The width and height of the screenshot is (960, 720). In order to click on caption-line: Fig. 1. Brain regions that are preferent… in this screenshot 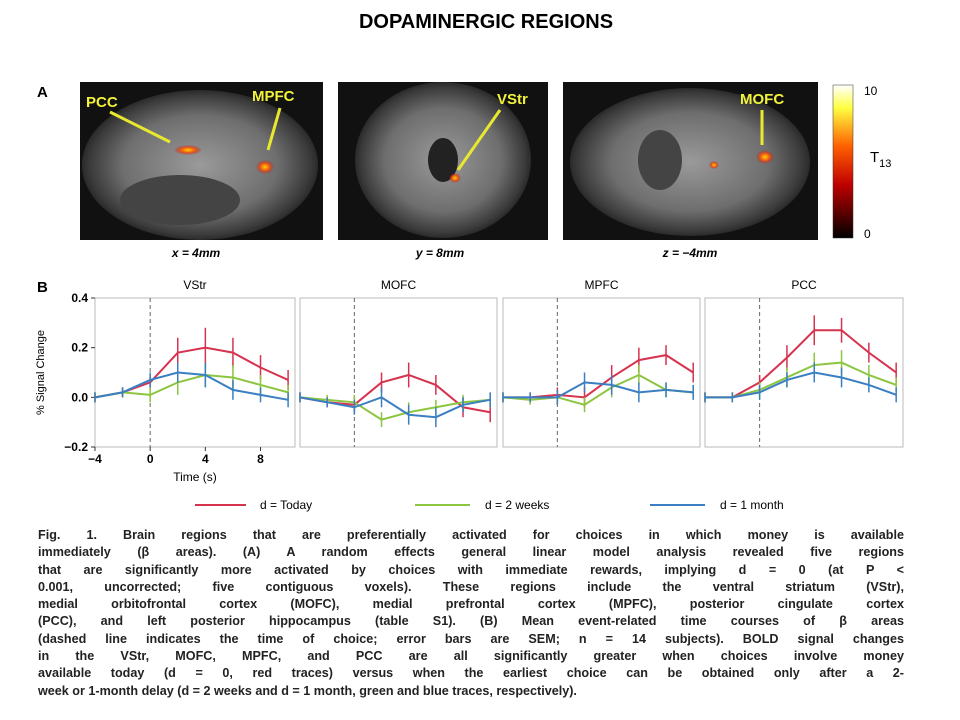, I will do `click(471, 535)`.